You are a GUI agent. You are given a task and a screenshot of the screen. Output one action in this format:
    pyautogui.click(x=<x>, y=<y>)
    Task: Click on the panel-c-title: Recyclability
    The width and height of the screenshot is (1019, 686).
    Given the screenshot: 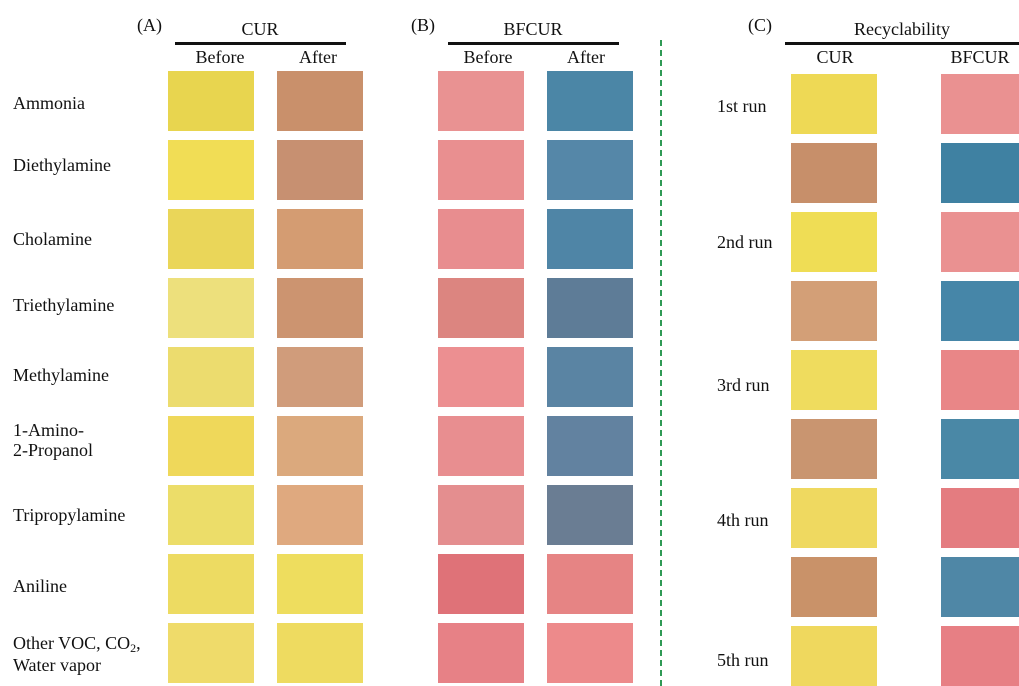 What is the action you would take?
    pyautogui.click(x=902, y=29)
    